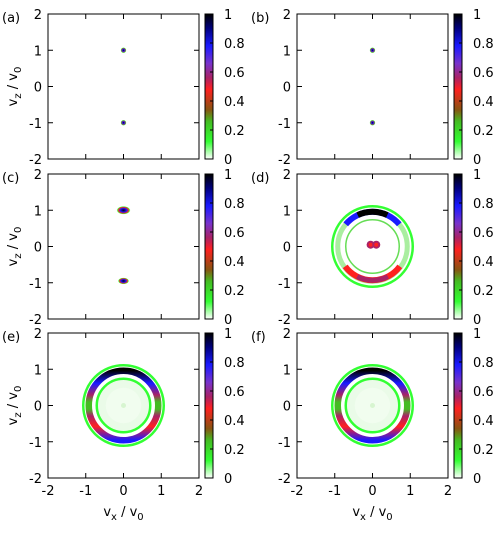 This screenshot has height=554, width=498. Describe the element at coordinates (11, 337) in the screenshot. I see `panel-label: (e)` at that location.